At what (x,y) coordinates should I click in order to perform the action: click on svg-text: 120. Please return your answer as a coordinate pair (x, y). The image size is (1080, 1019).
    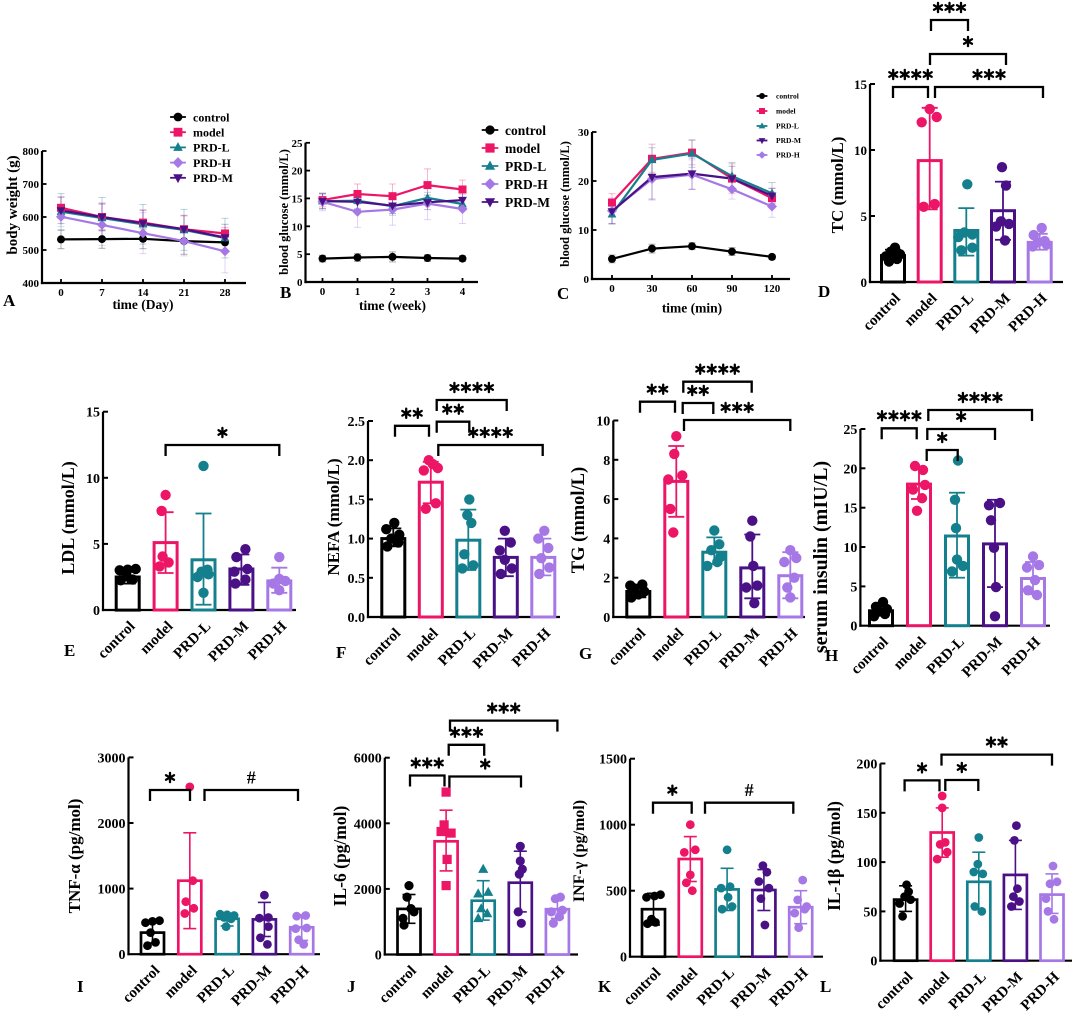
    Looking at the image, I should click on (772, 289).